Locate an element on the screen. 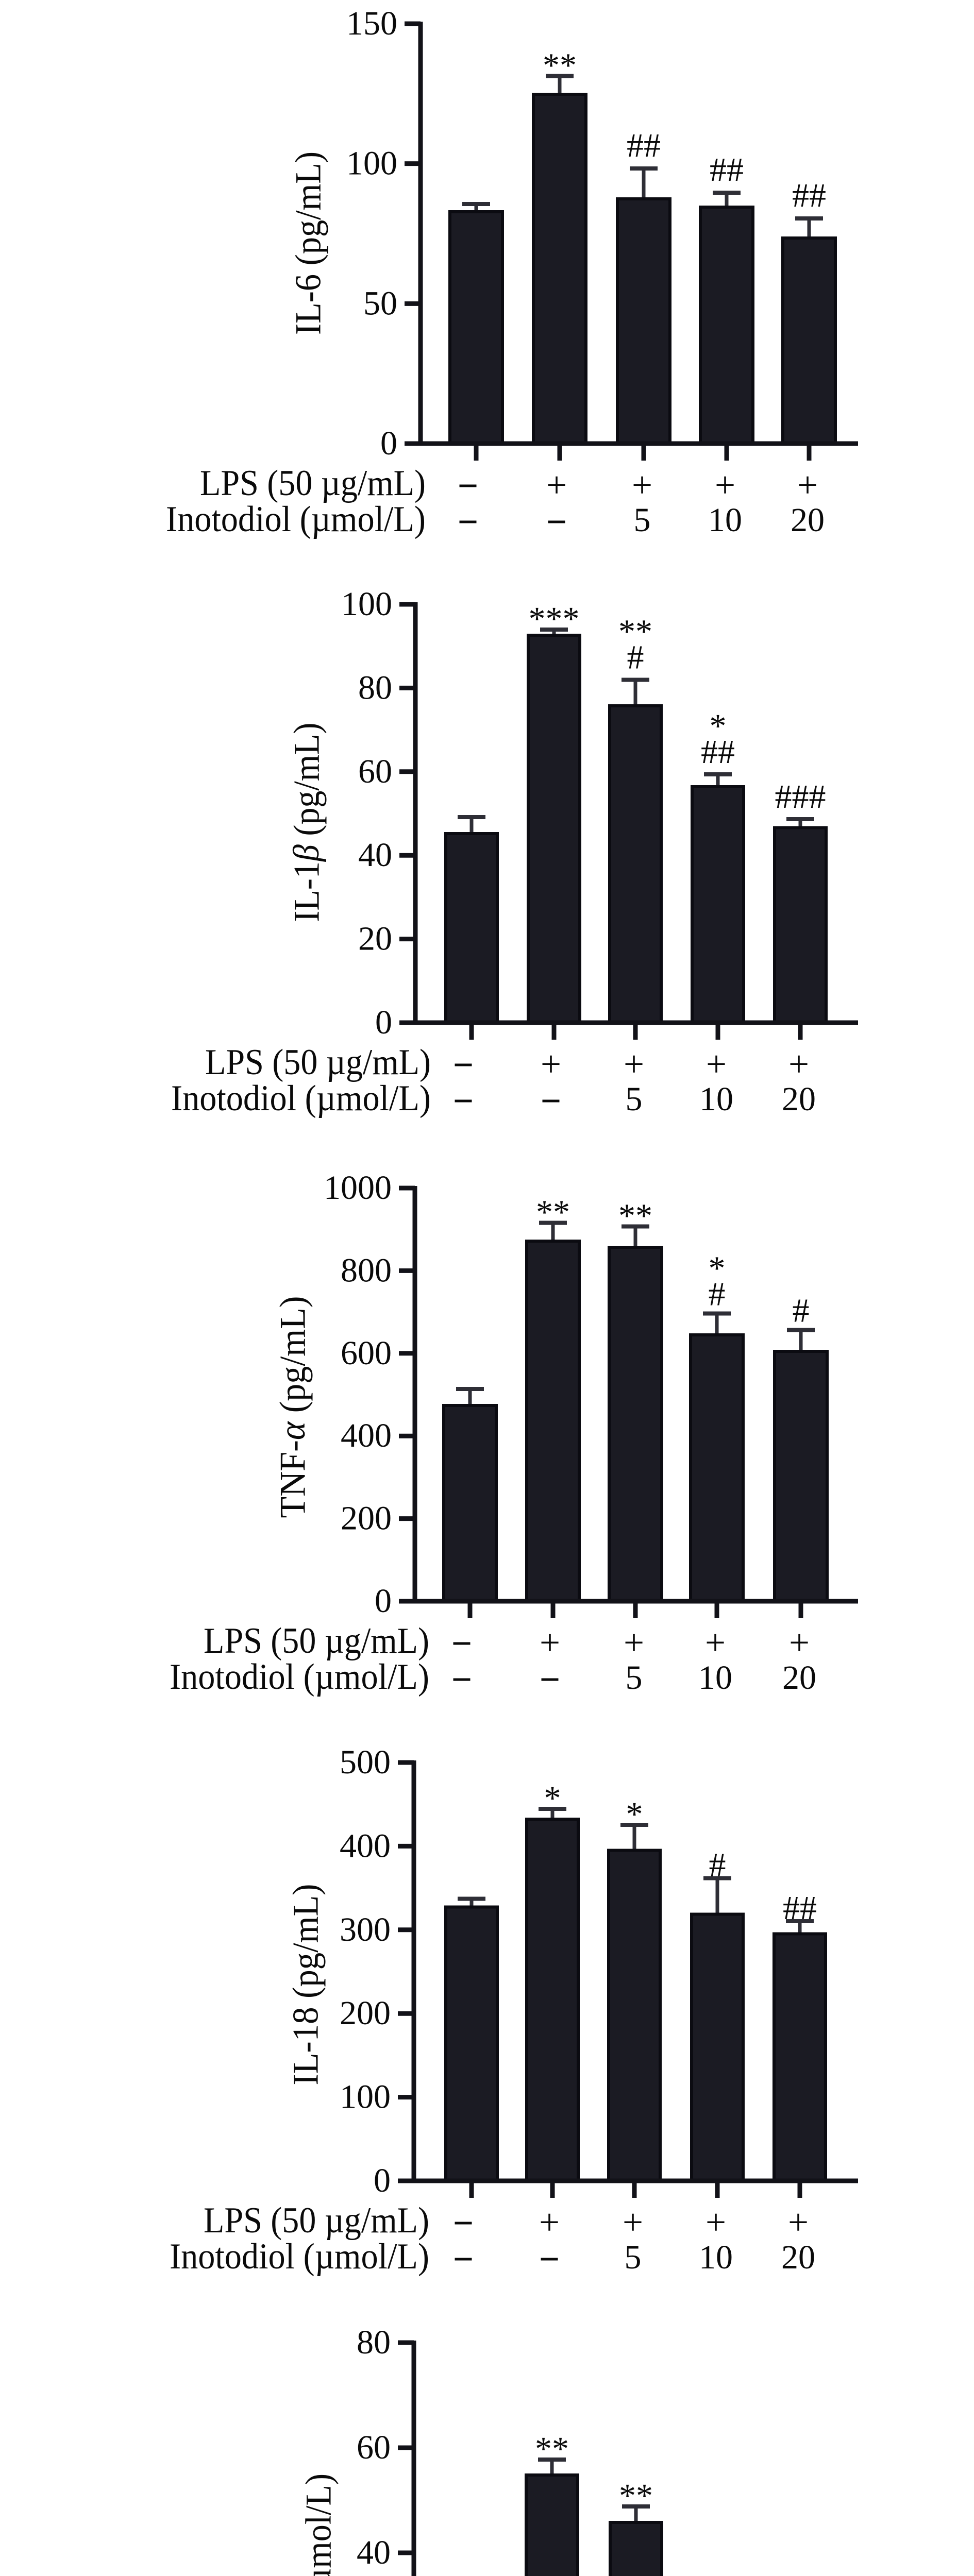 This screenshot has height=2576, width=974. svg-text: TNF-α (pg/mL) is located at coordinates (293, 1407).